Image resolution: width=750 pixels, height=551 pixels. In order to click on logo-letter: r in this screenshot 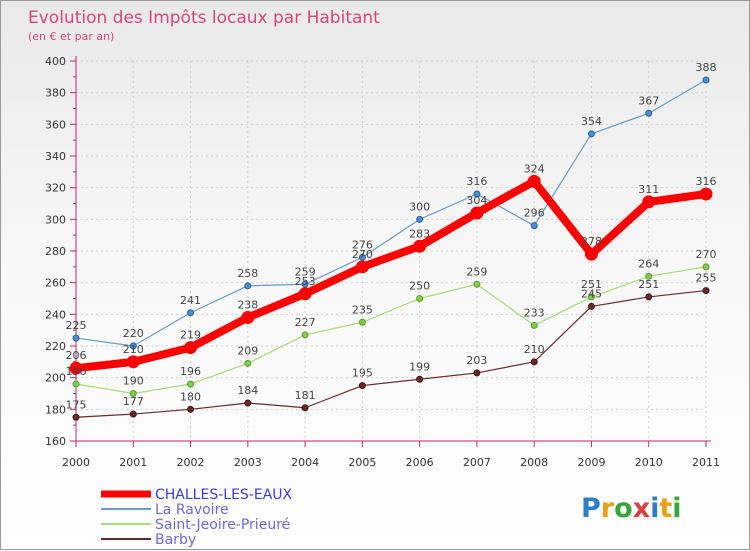, I will do `click(608, 508)`.